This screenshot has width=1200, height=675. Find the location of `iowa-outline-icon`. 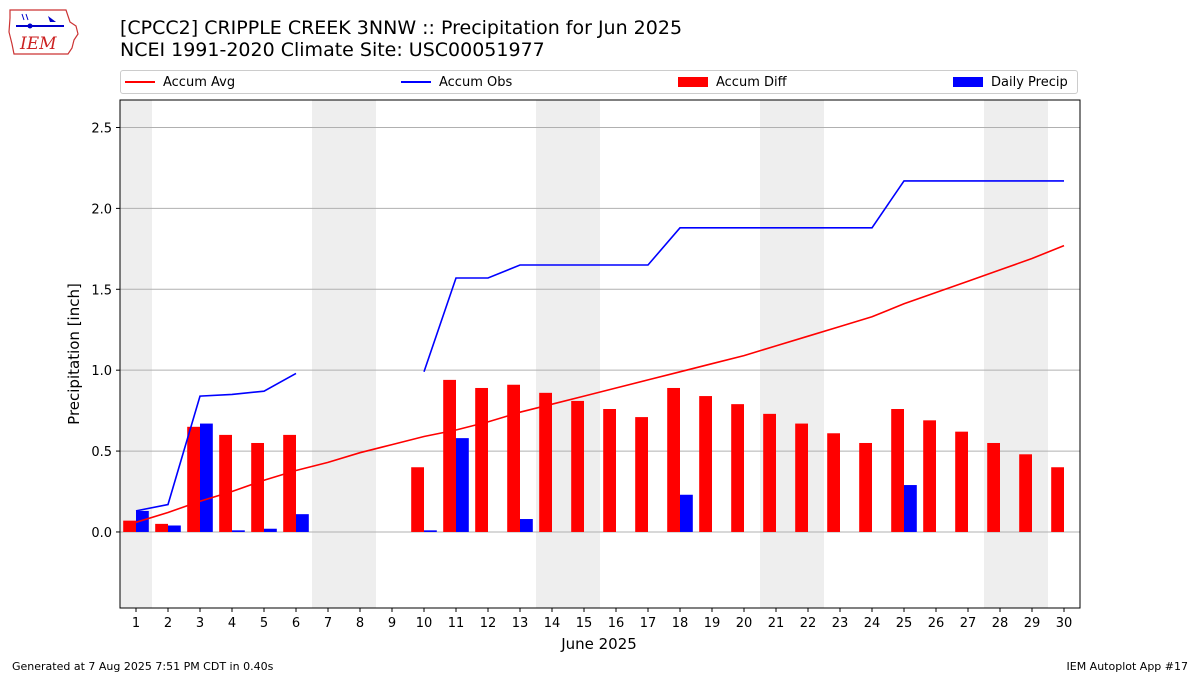

iowa-outline-icon is located at coordinates (43, 32).